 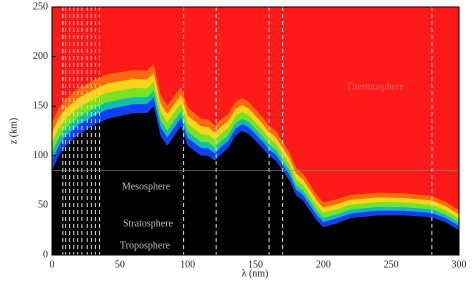 What do you see at coordinates (391, 264) in the screenshot?
I see `x-tick-label: 250` at bounding box center [391, 264].